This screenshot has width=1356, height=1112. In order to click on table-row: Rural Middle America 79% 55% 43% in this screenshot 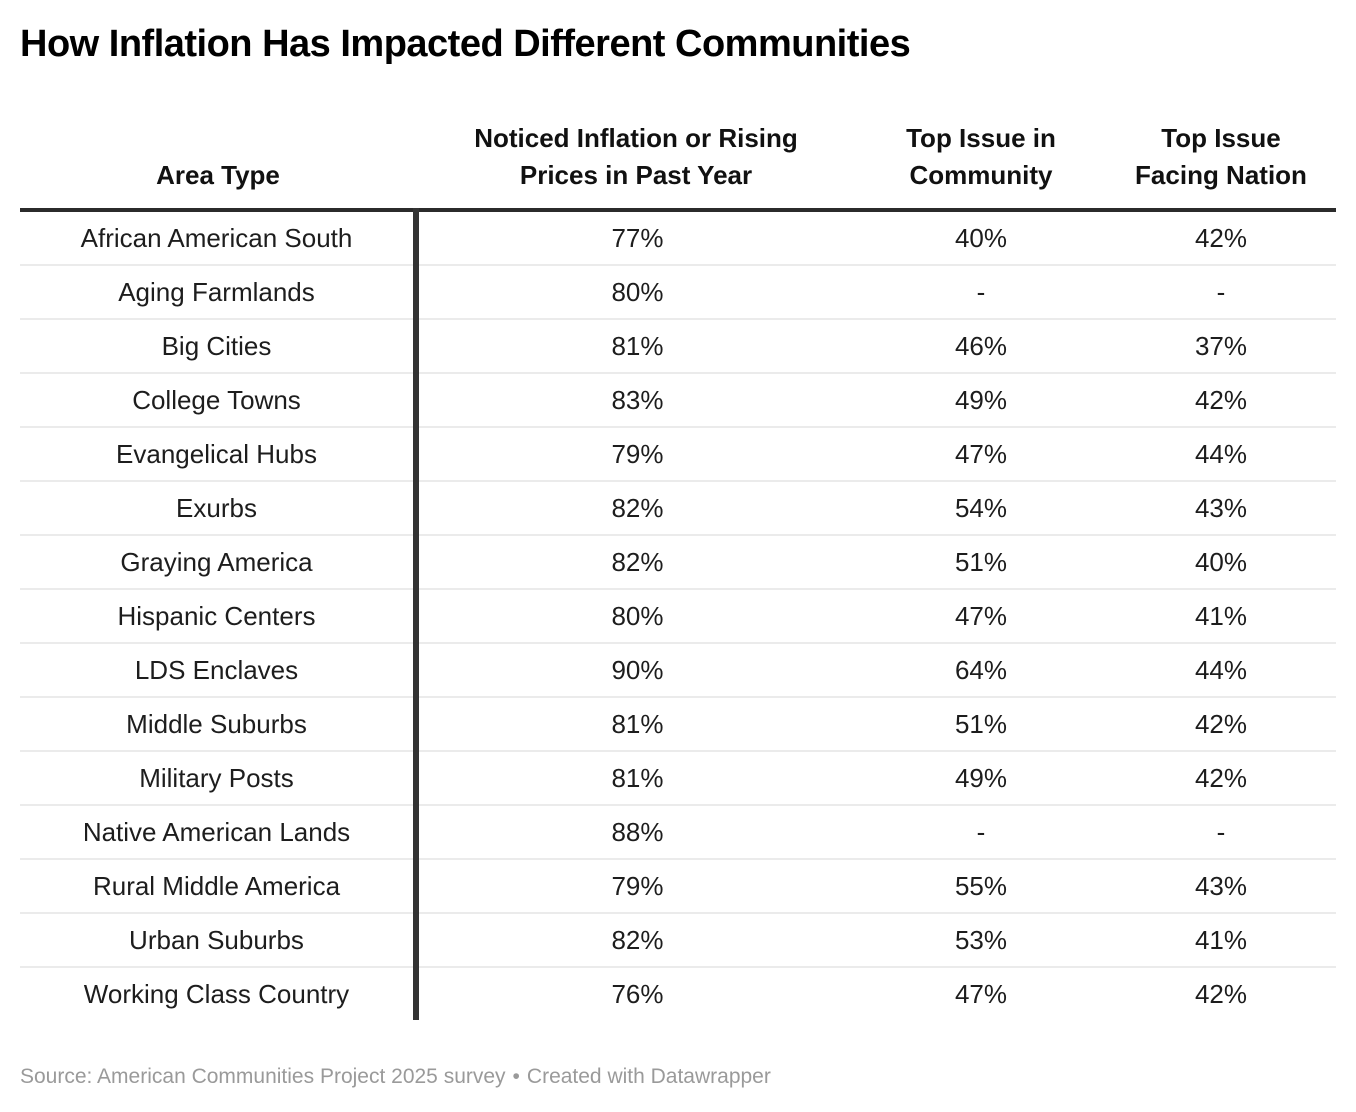, I will do `click(678, 885)`.